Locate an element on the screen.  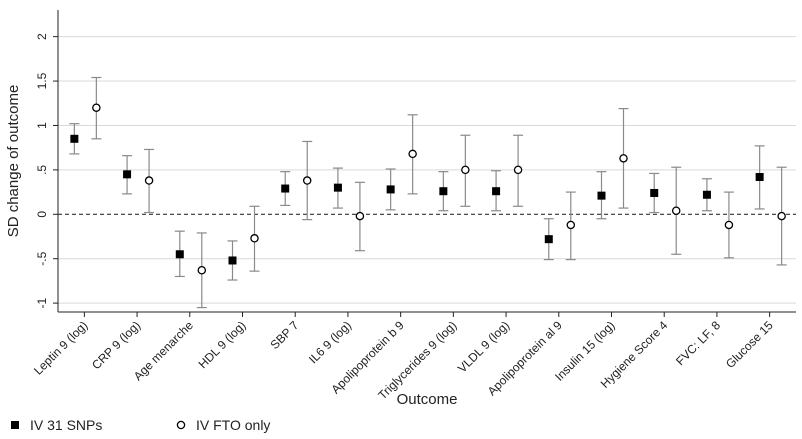
legend-marker-ivsnps is located at coordinates (15, 425).